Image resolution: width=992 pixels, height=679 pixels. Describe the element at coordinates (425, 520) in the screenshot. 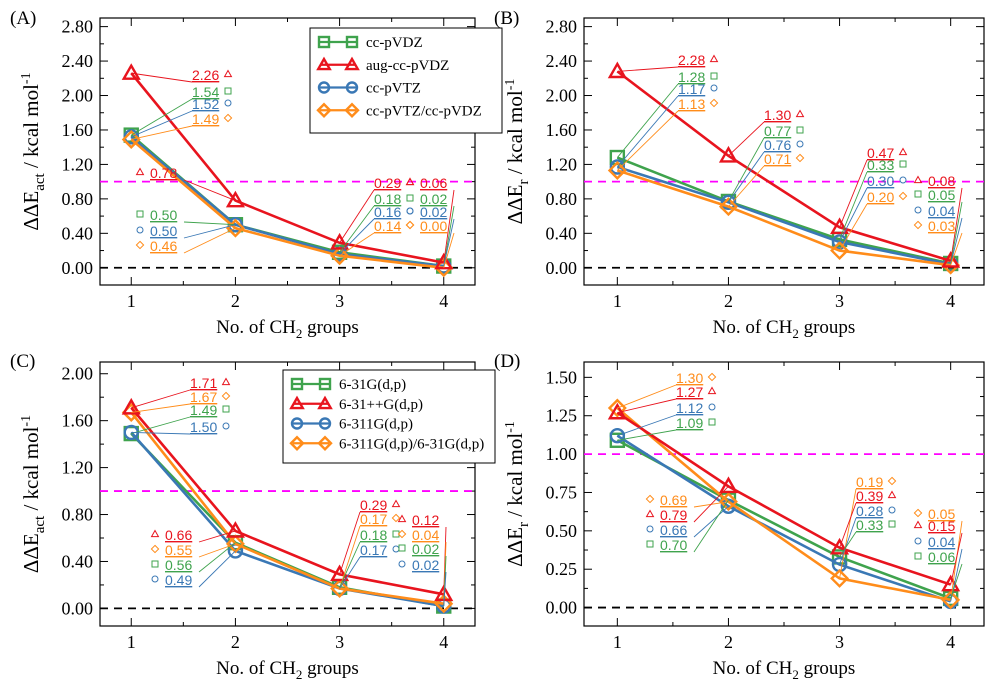

I see `data-label-red: 0.12` at that location.